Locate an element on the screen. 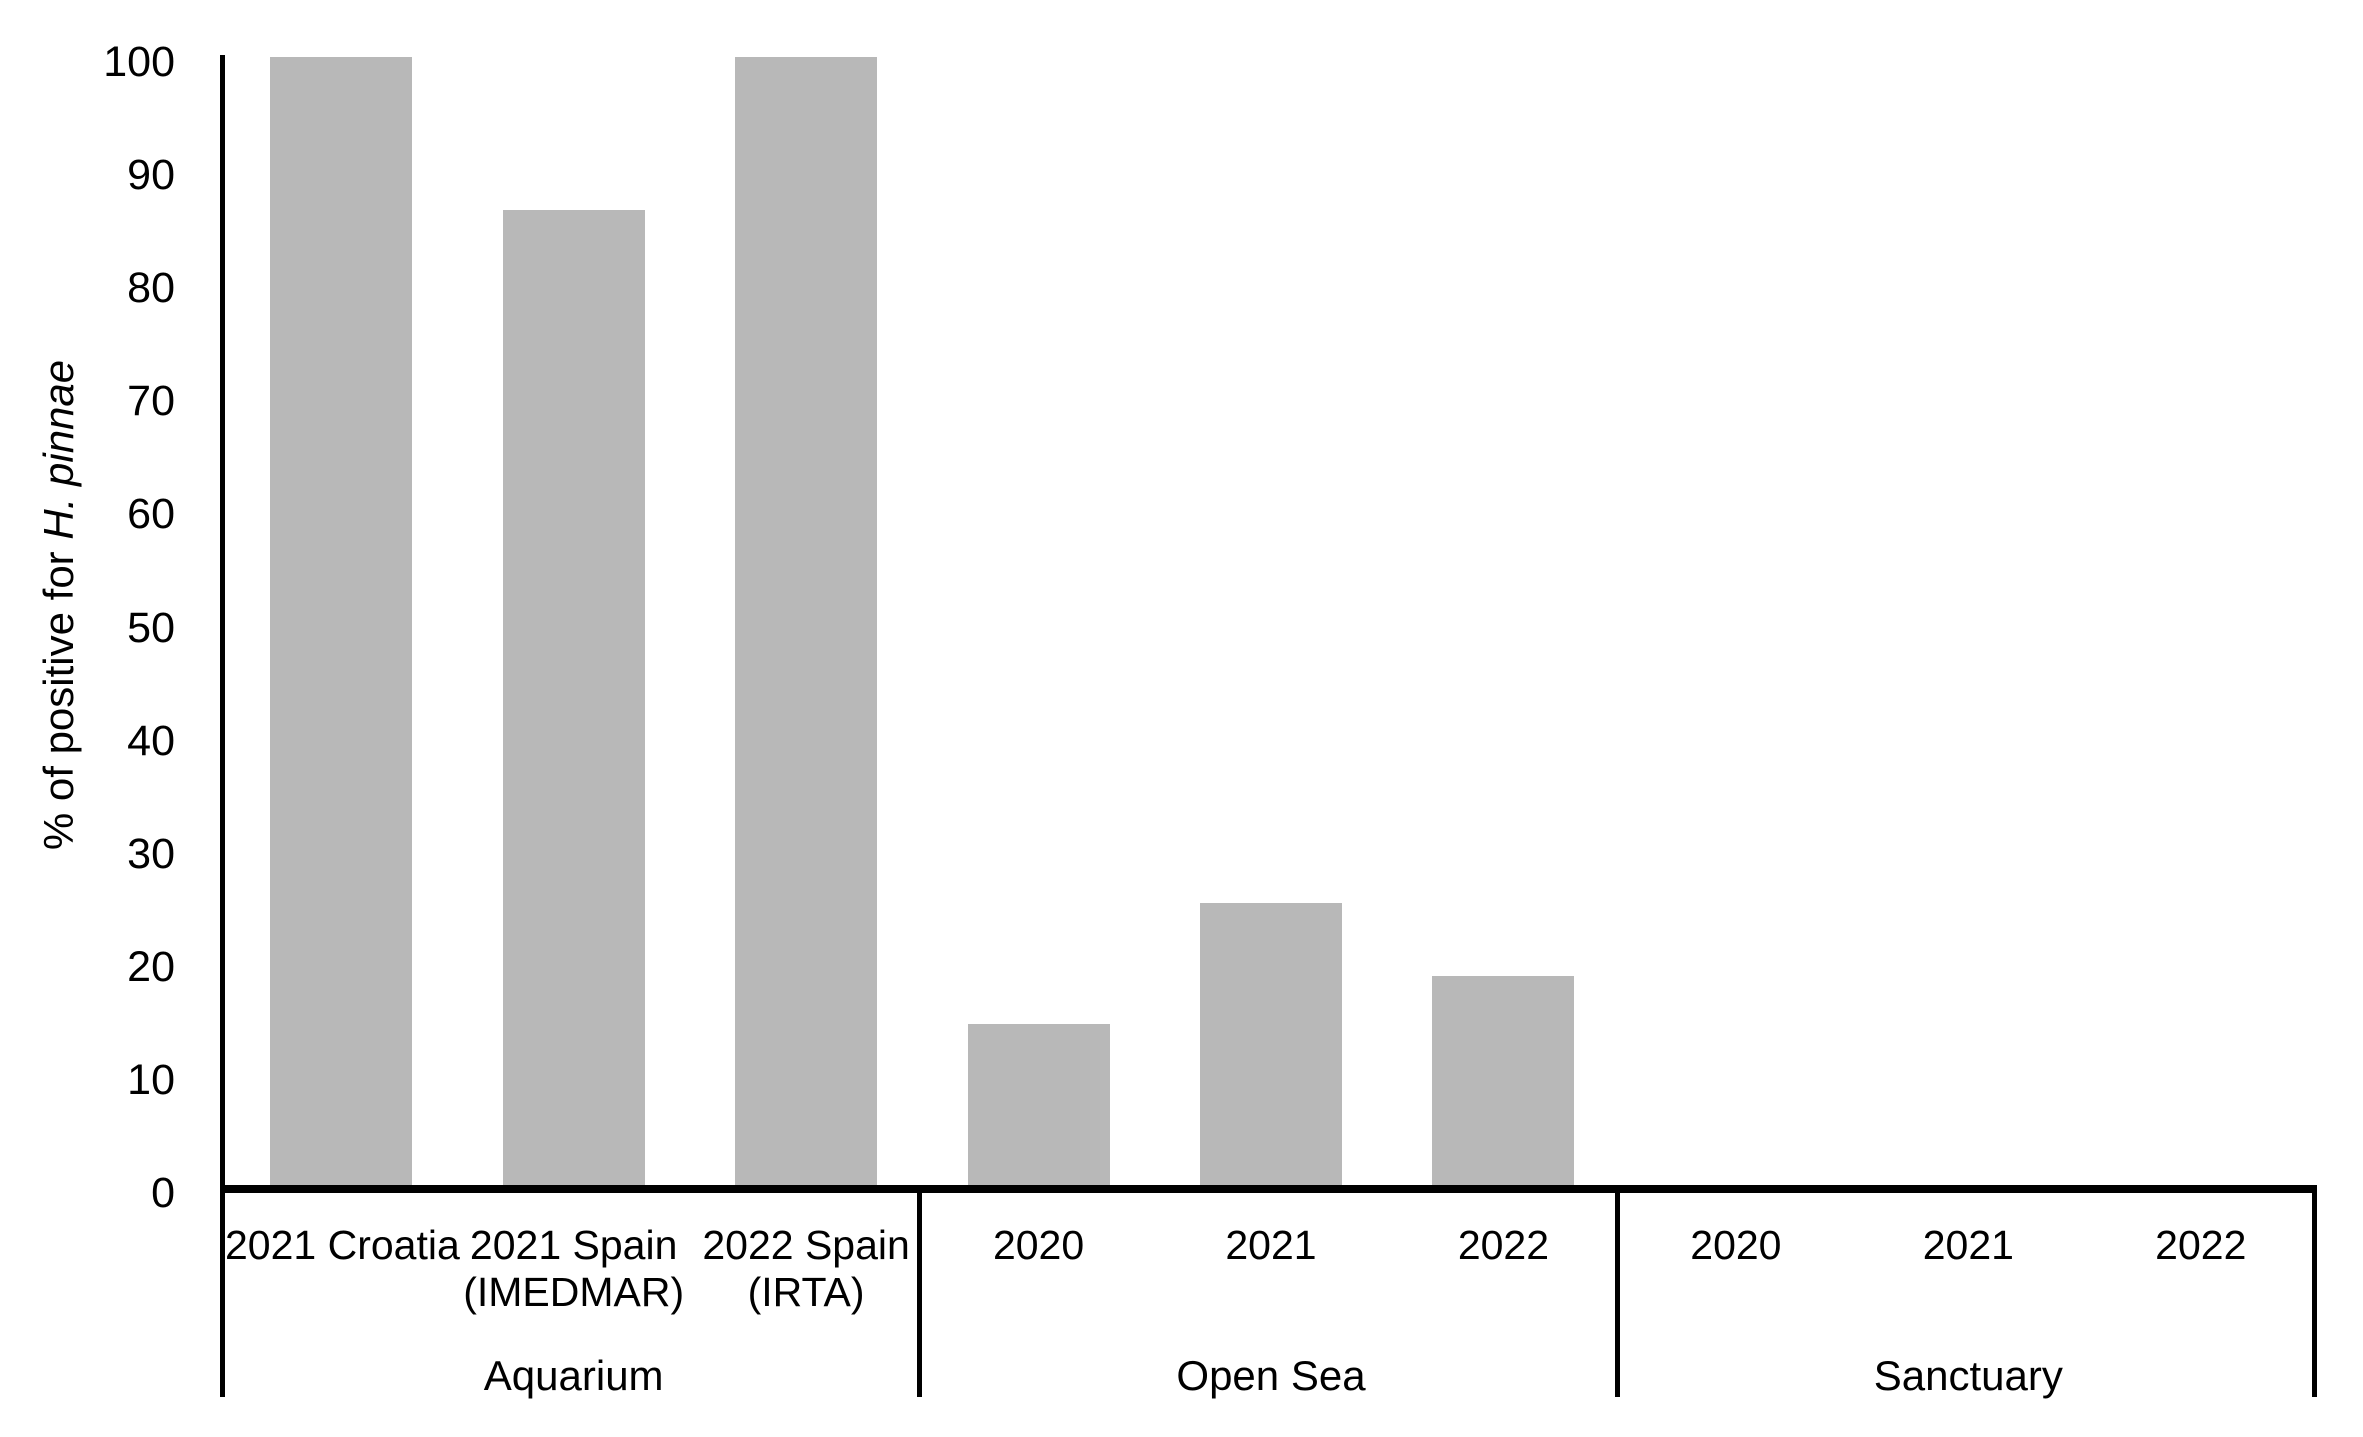 The height and width of the screenshot is (1437, 2363). y-tick-label: 100 is located at coordinates (139, 62).